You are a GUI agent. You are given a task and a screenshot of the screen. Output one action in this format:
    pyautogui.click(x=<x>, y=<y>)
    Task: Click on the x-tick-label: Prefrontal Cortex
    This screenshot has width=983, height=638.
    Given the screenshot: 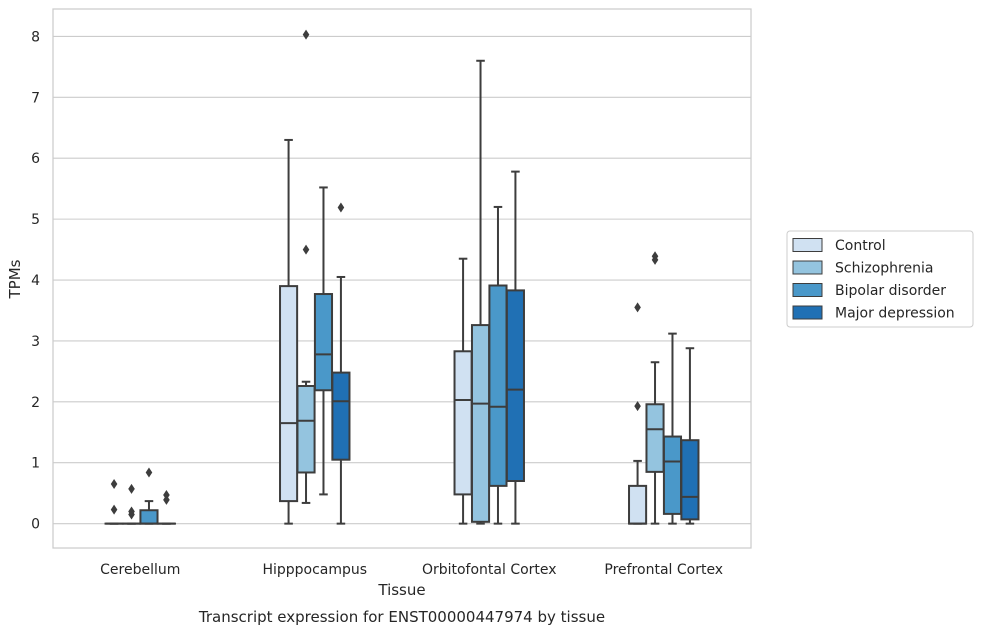 What is the action you would take?
    pyautogui.click(x=663, y=570)
    